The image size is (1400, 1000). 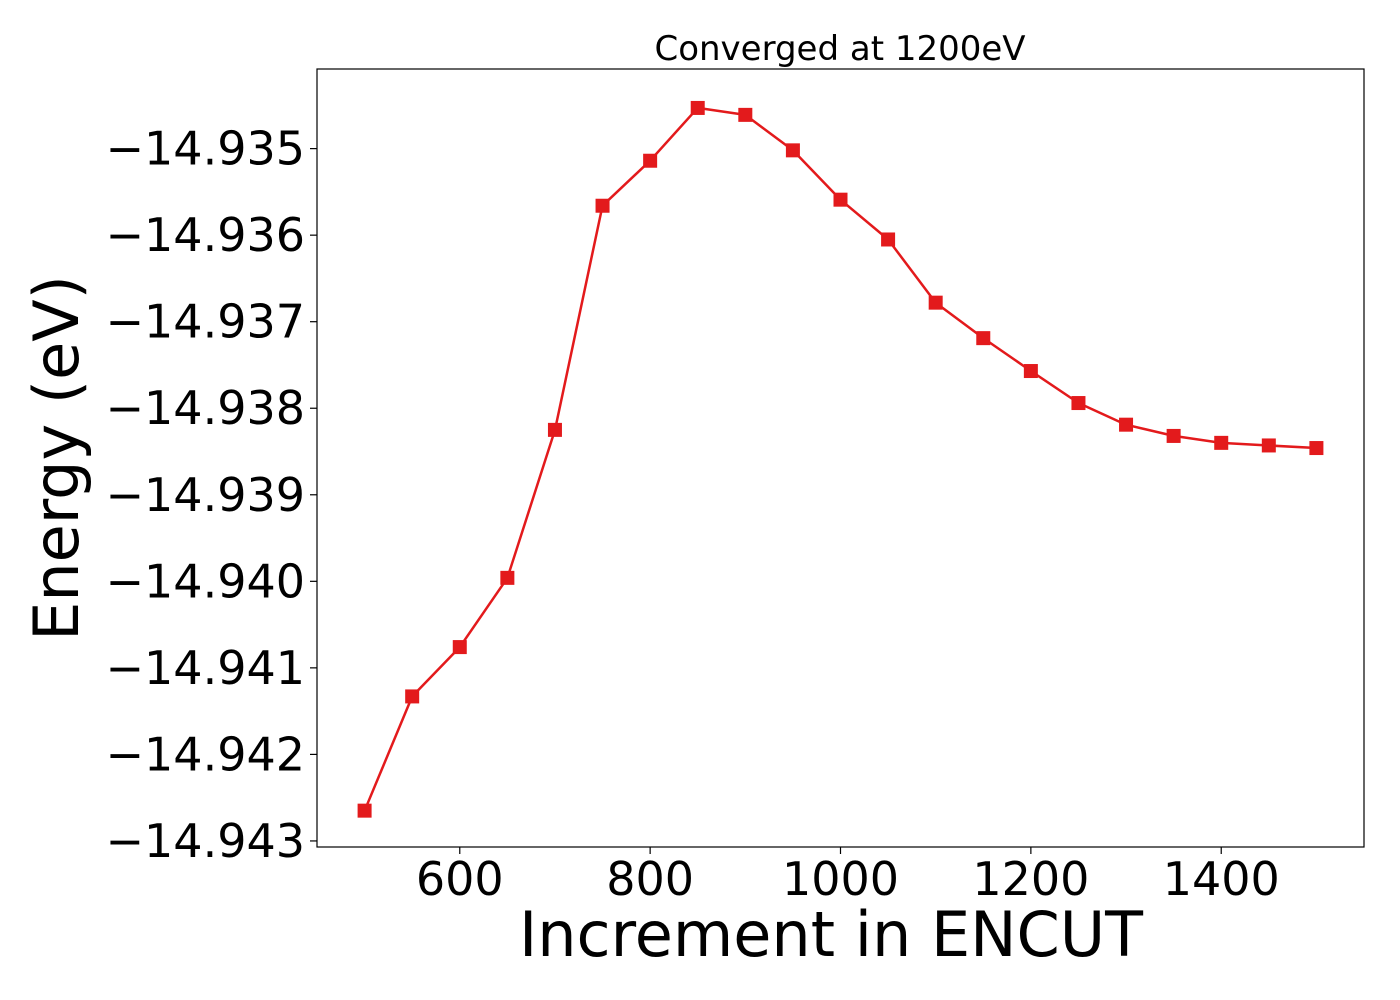 I want to click on x-axis: 600 800 1000 1200 1400, so click(x=848, y=876).